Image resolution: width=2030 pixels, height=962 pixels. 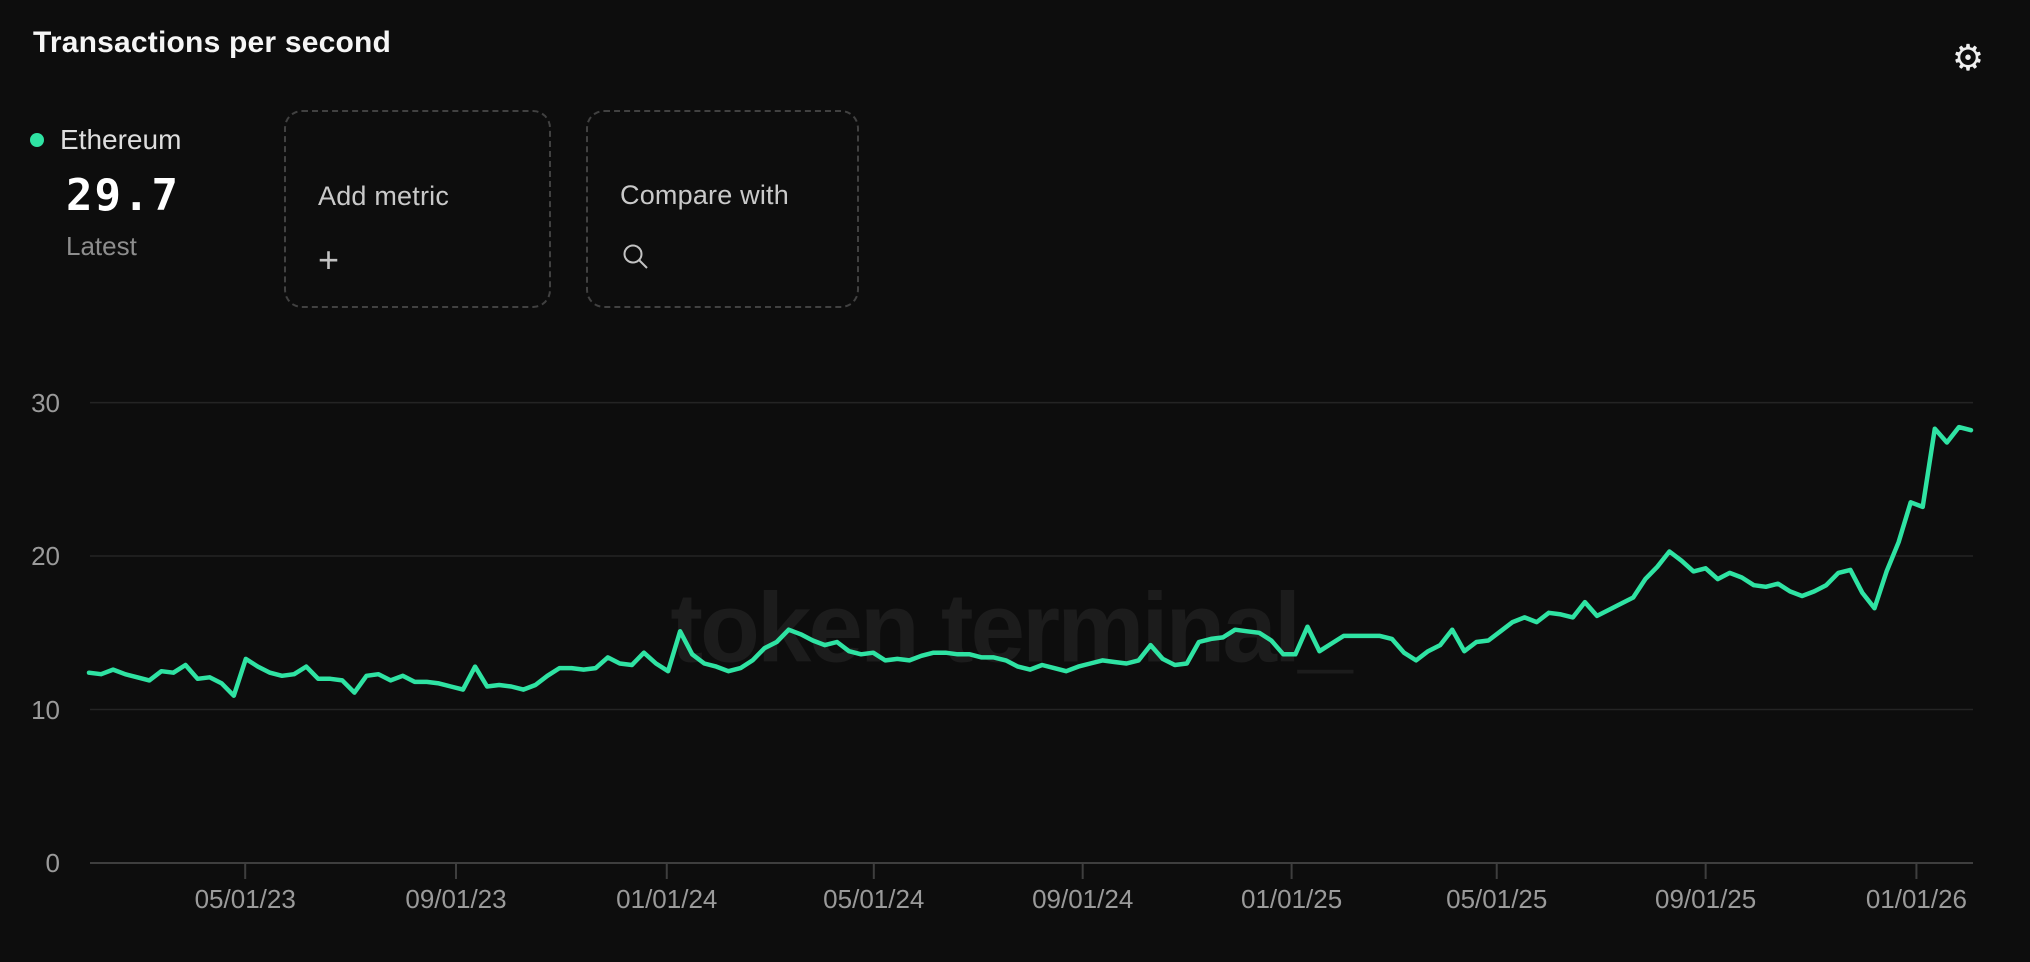 I want to click on compare-with-button: Compare with, so click(x=722, y=209).